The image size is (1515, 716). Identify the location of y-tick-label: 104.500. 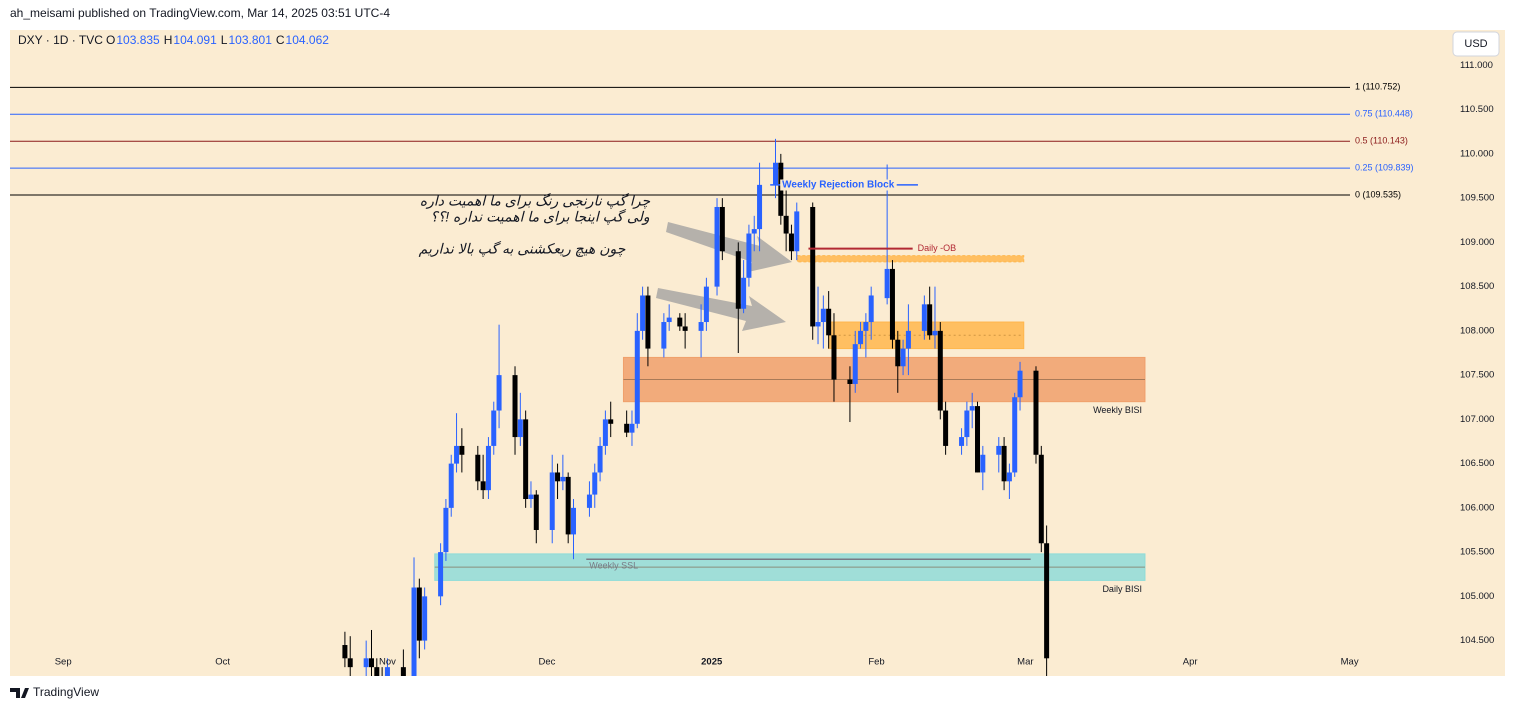
(1477, 640).